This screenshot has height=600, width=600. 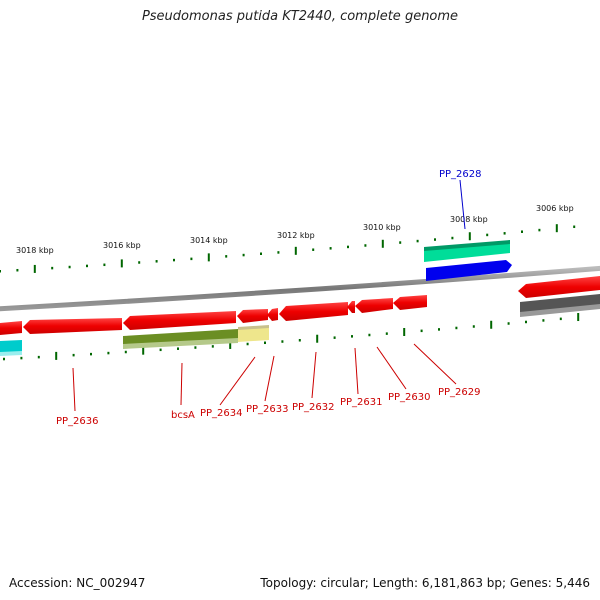 I want to click on region-cyan-shade, so click(x=11, y=353).